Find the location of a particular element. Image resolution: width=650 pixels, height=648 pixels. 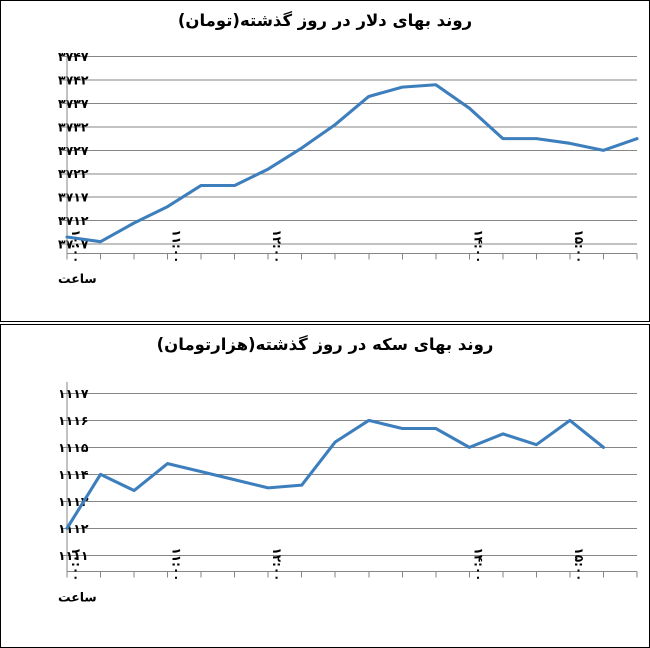

y-axis-tick-label: ۳۷۱۷ is located at coordinates (73, 197).